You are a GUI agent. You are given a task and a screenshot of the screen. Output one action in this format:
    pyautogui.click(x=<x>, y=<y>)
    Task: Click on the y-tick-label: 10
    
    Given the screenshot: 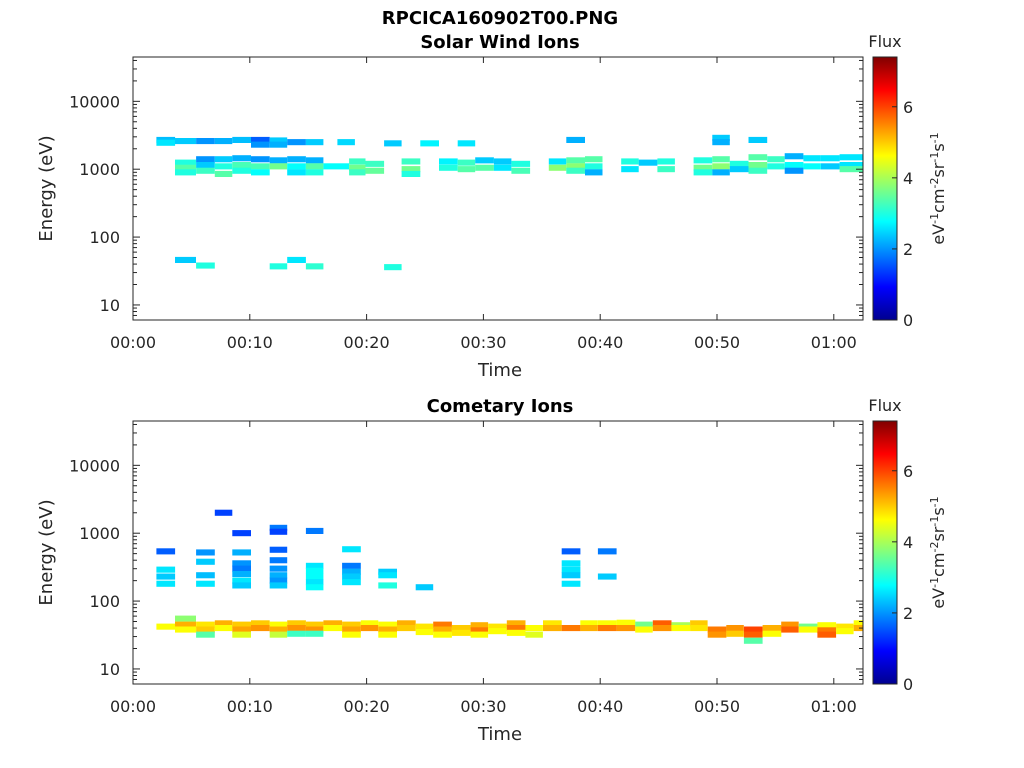 What is the action you would take?
    pyautogui.click(x=110, y=305)
    